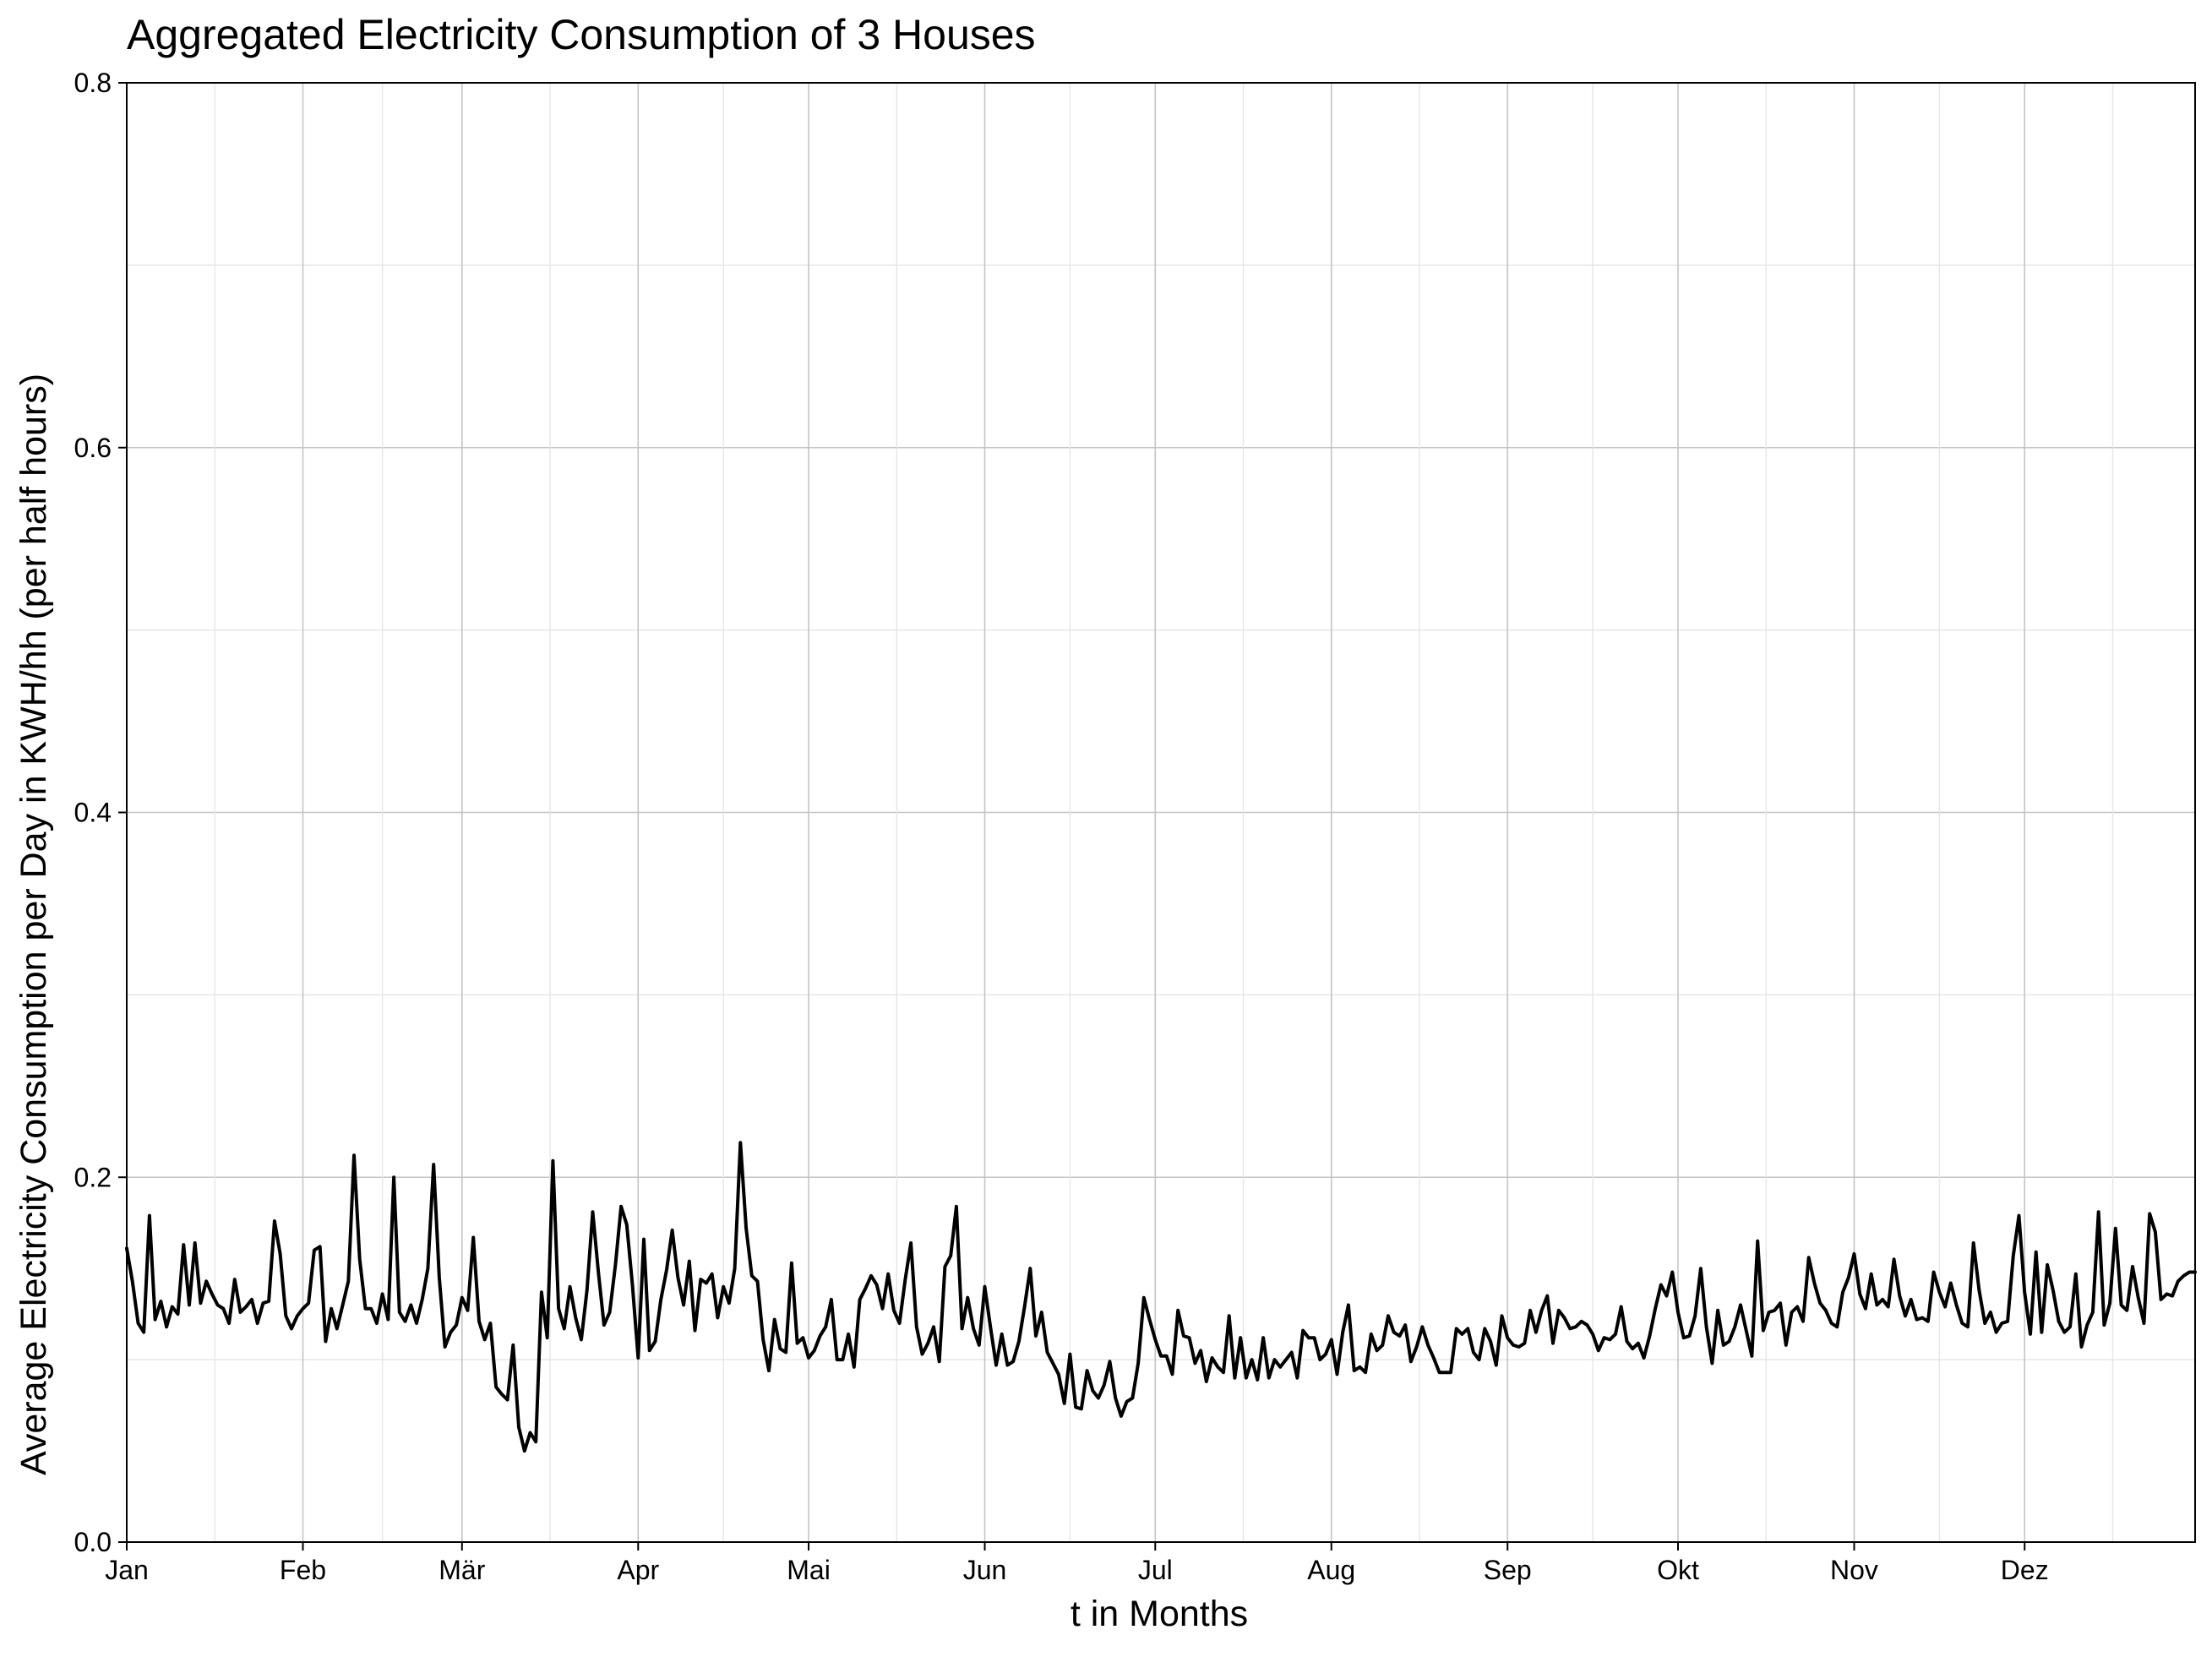 Image resolution: width=2212 pixels, height=1657 pixels. What do you see at coordinates (93, 448) in the screenshot?
I see `y-tick-label: 0.6` at bounding box center [93, 448].